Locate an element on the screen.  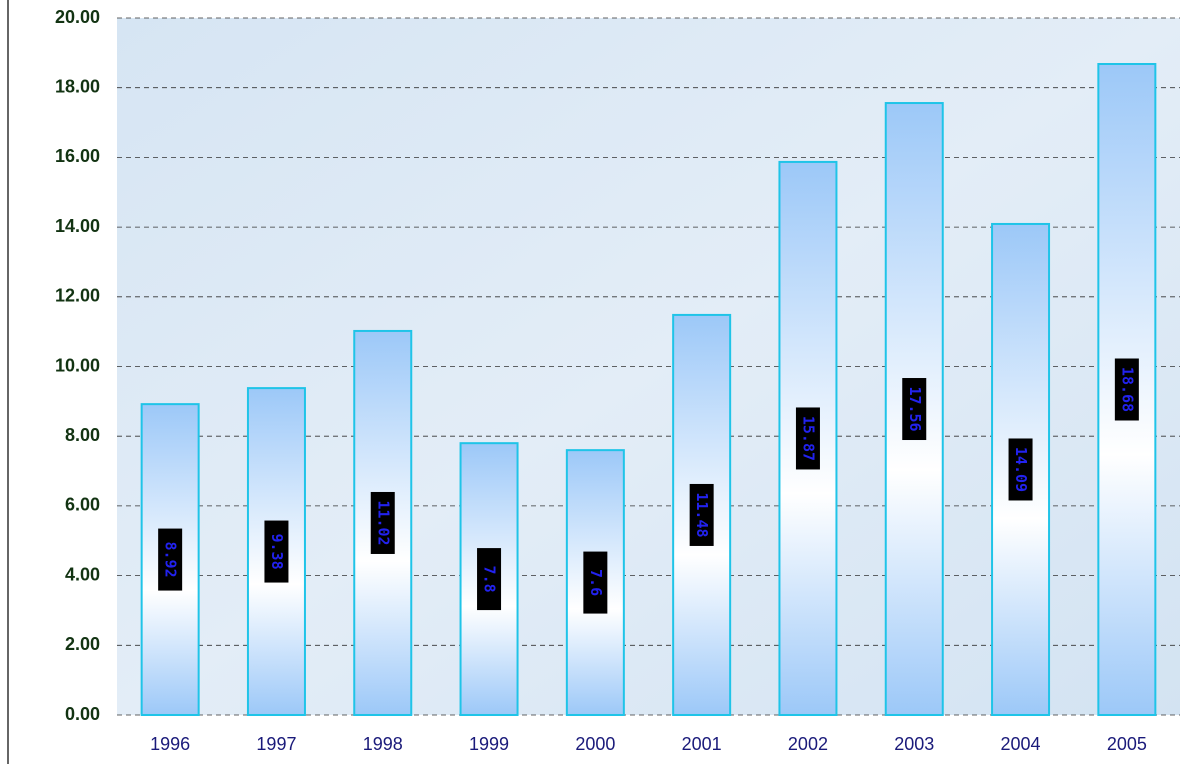
y-tick-label: 20.00 is located at coordinates (77, 17).